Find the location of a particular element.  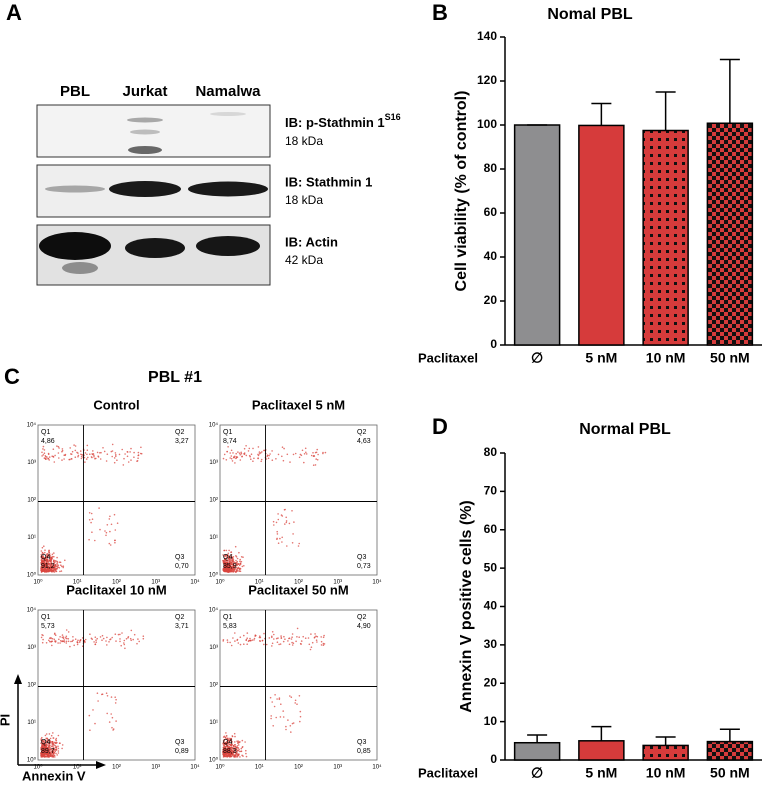

y-tick-label: 10² is located at coordinates (31, 501).